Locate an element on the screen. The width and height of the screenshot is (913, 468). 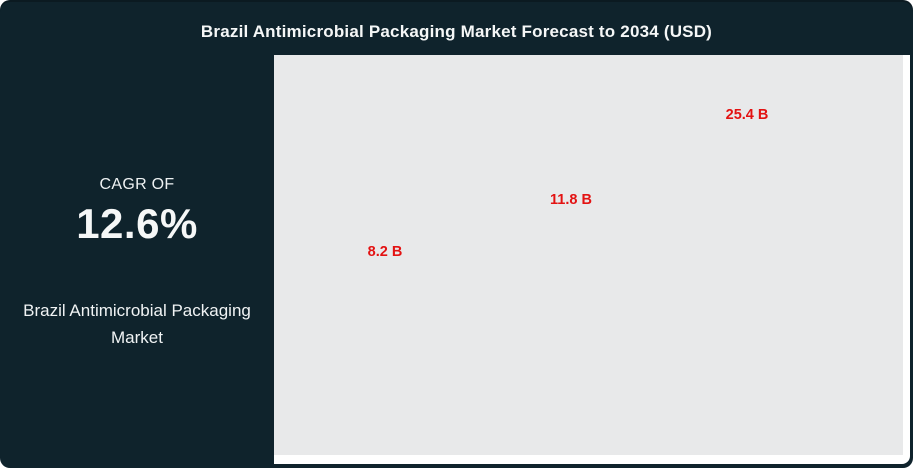
data-label-2: 11.8 B is located at coordinates (571, 200).